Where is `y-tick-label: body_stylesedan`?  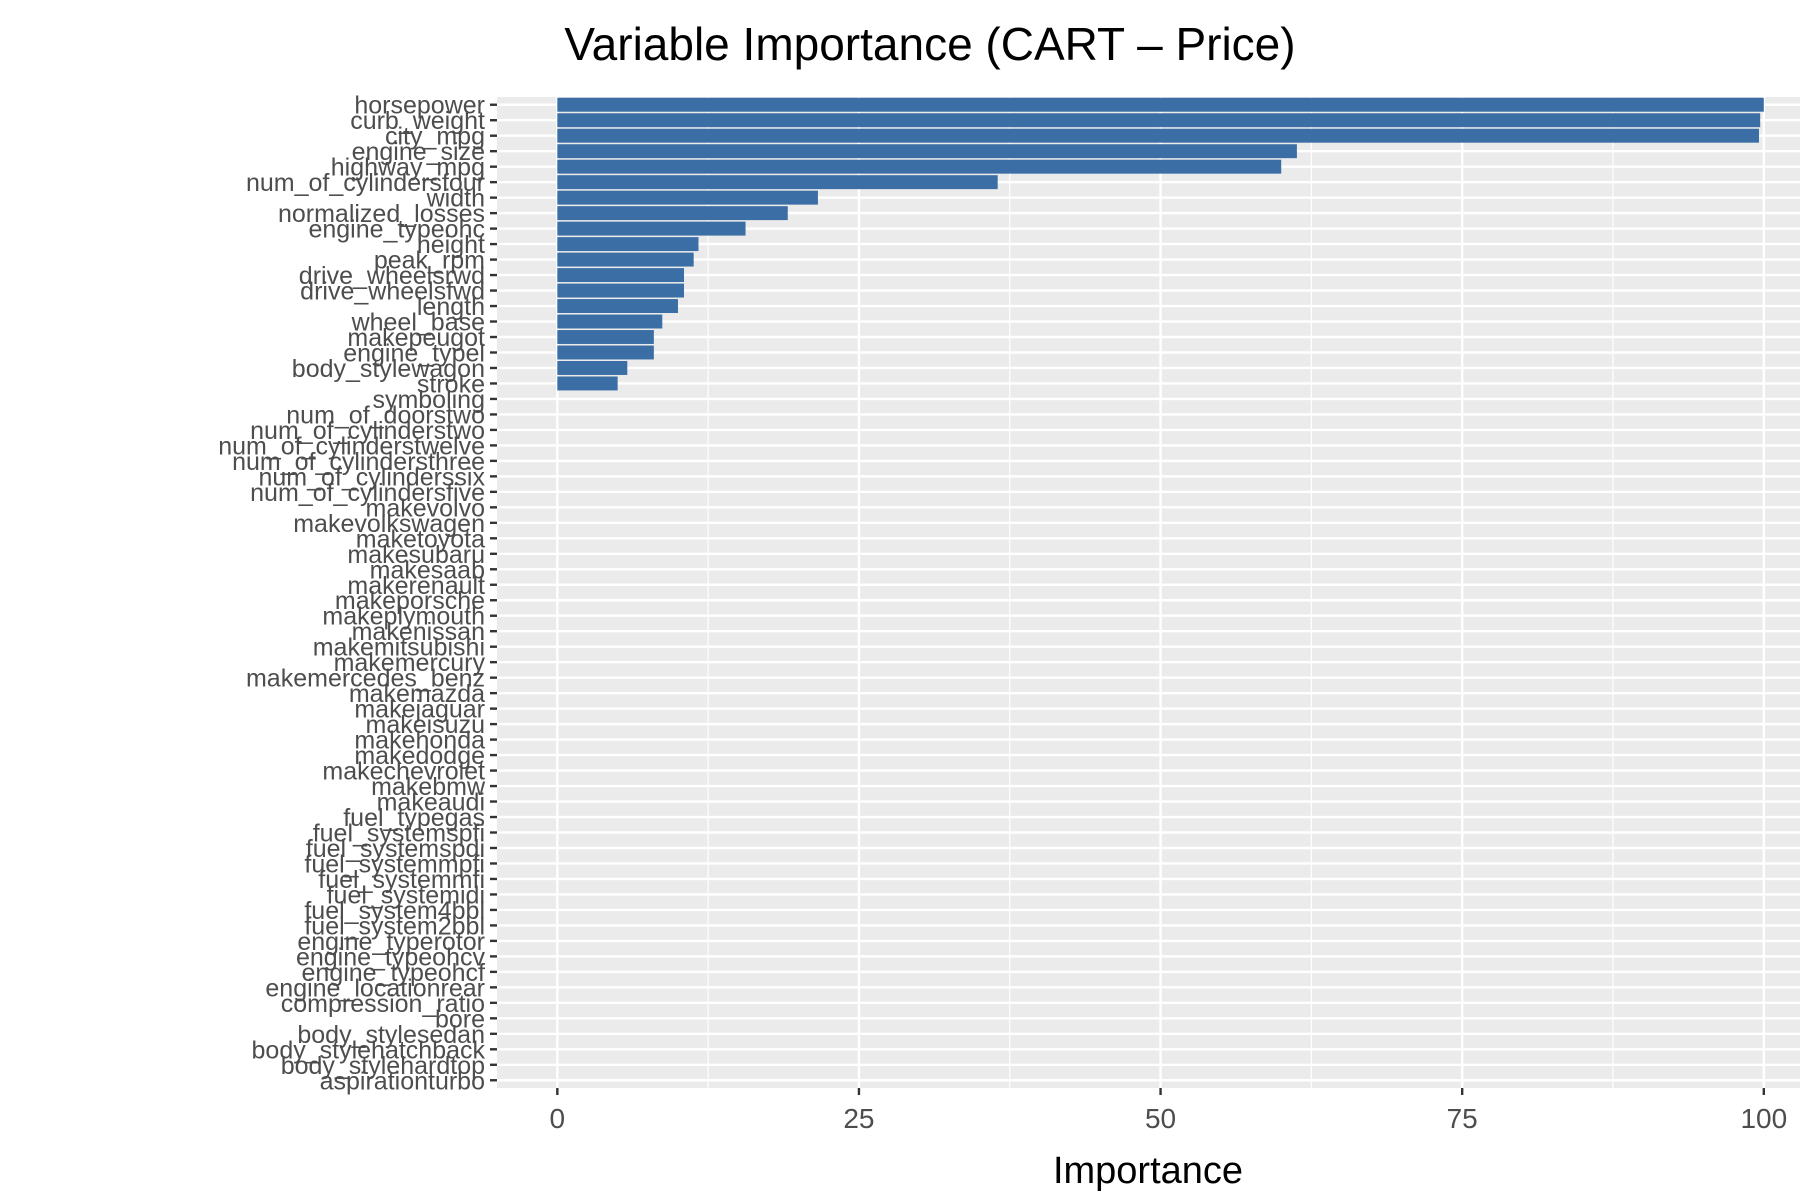
y-tick-label: body_stylesedan is located at coordinates (391, 1035).